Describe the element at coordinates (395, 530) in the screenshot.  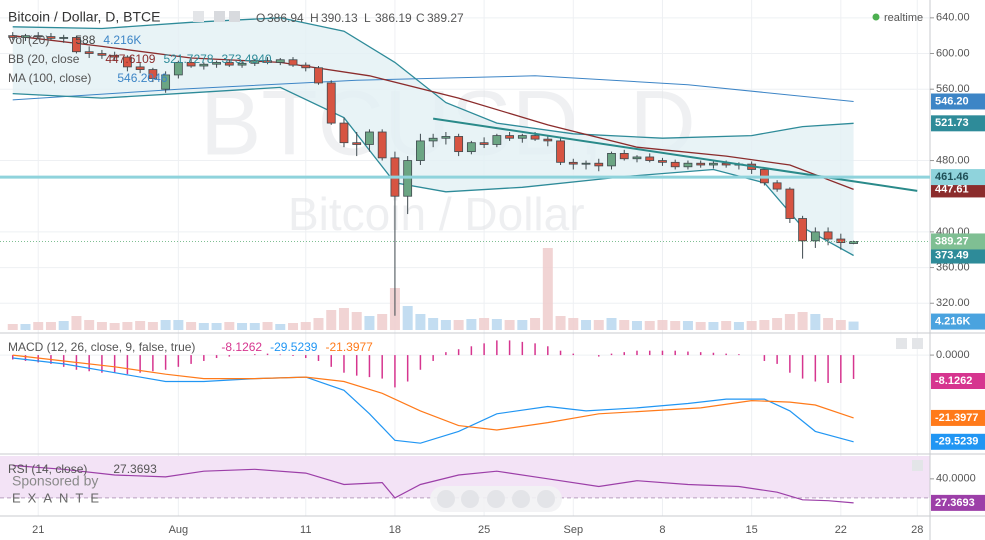
I see `x-tick-label: 18` at that location.